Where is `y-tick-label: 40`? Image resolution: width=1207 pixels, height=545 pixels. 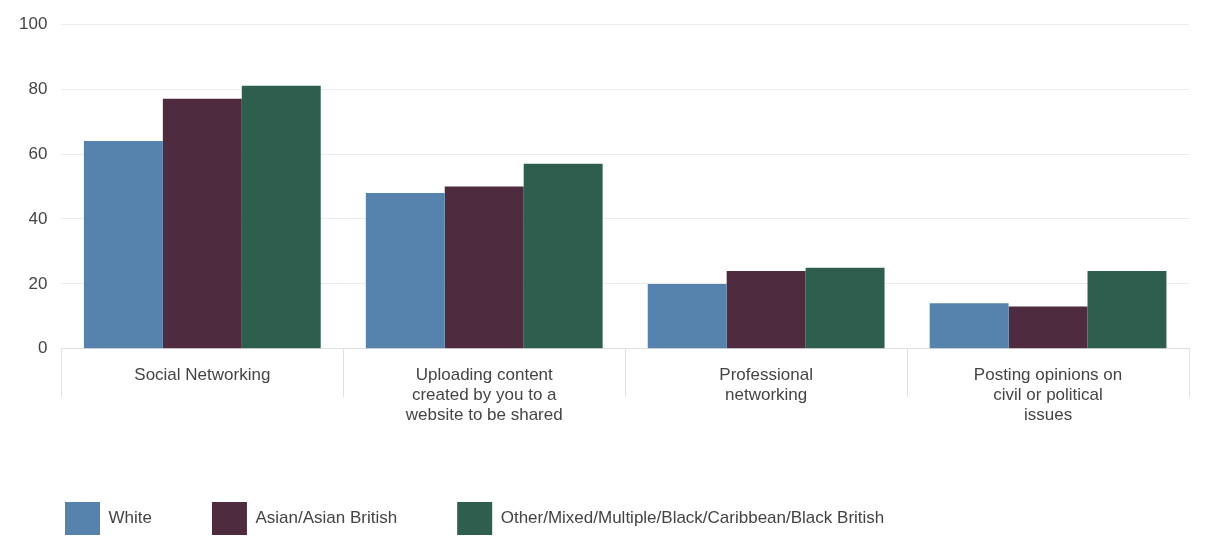
y-tick-label: 40 is located at coordinates (38, 218).